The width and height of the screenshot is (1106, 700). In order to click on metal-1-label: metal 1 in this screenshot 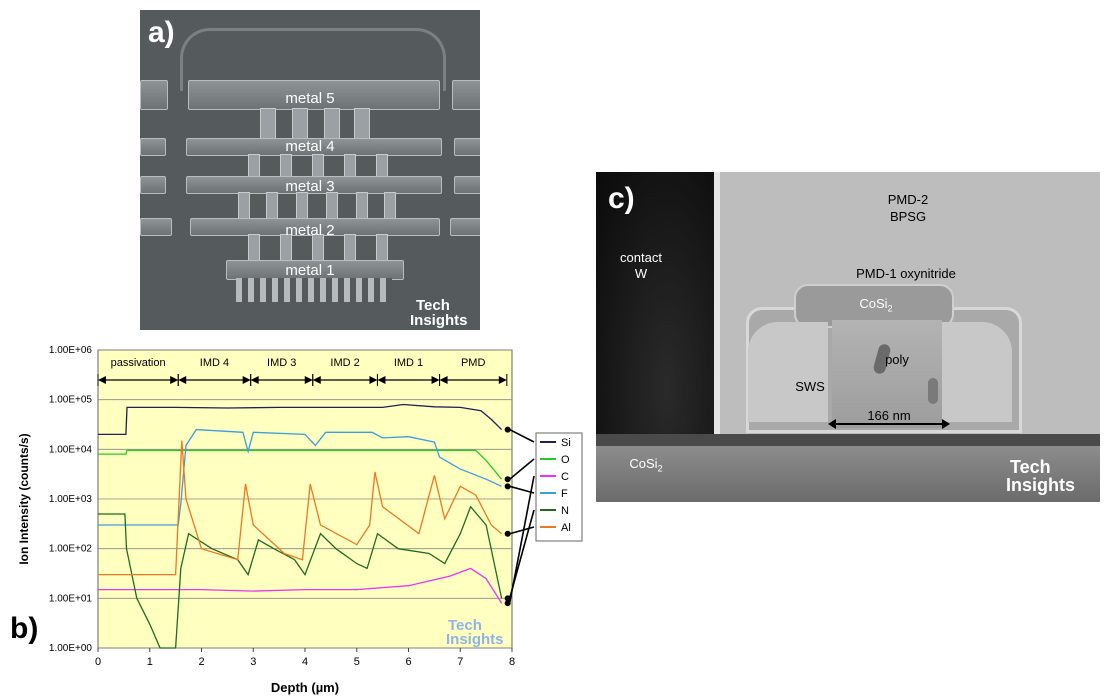, I will do `click(310, 270)`.